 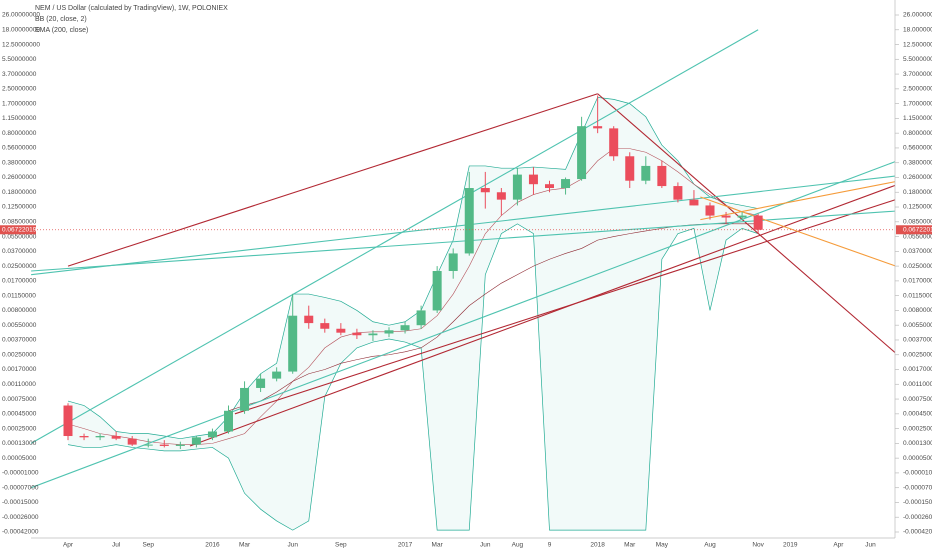 What do you see at coordinates (917, 15) in the screenshot?
I see `y-tick-label: 26.00000000` at bounding box center [917, 15].